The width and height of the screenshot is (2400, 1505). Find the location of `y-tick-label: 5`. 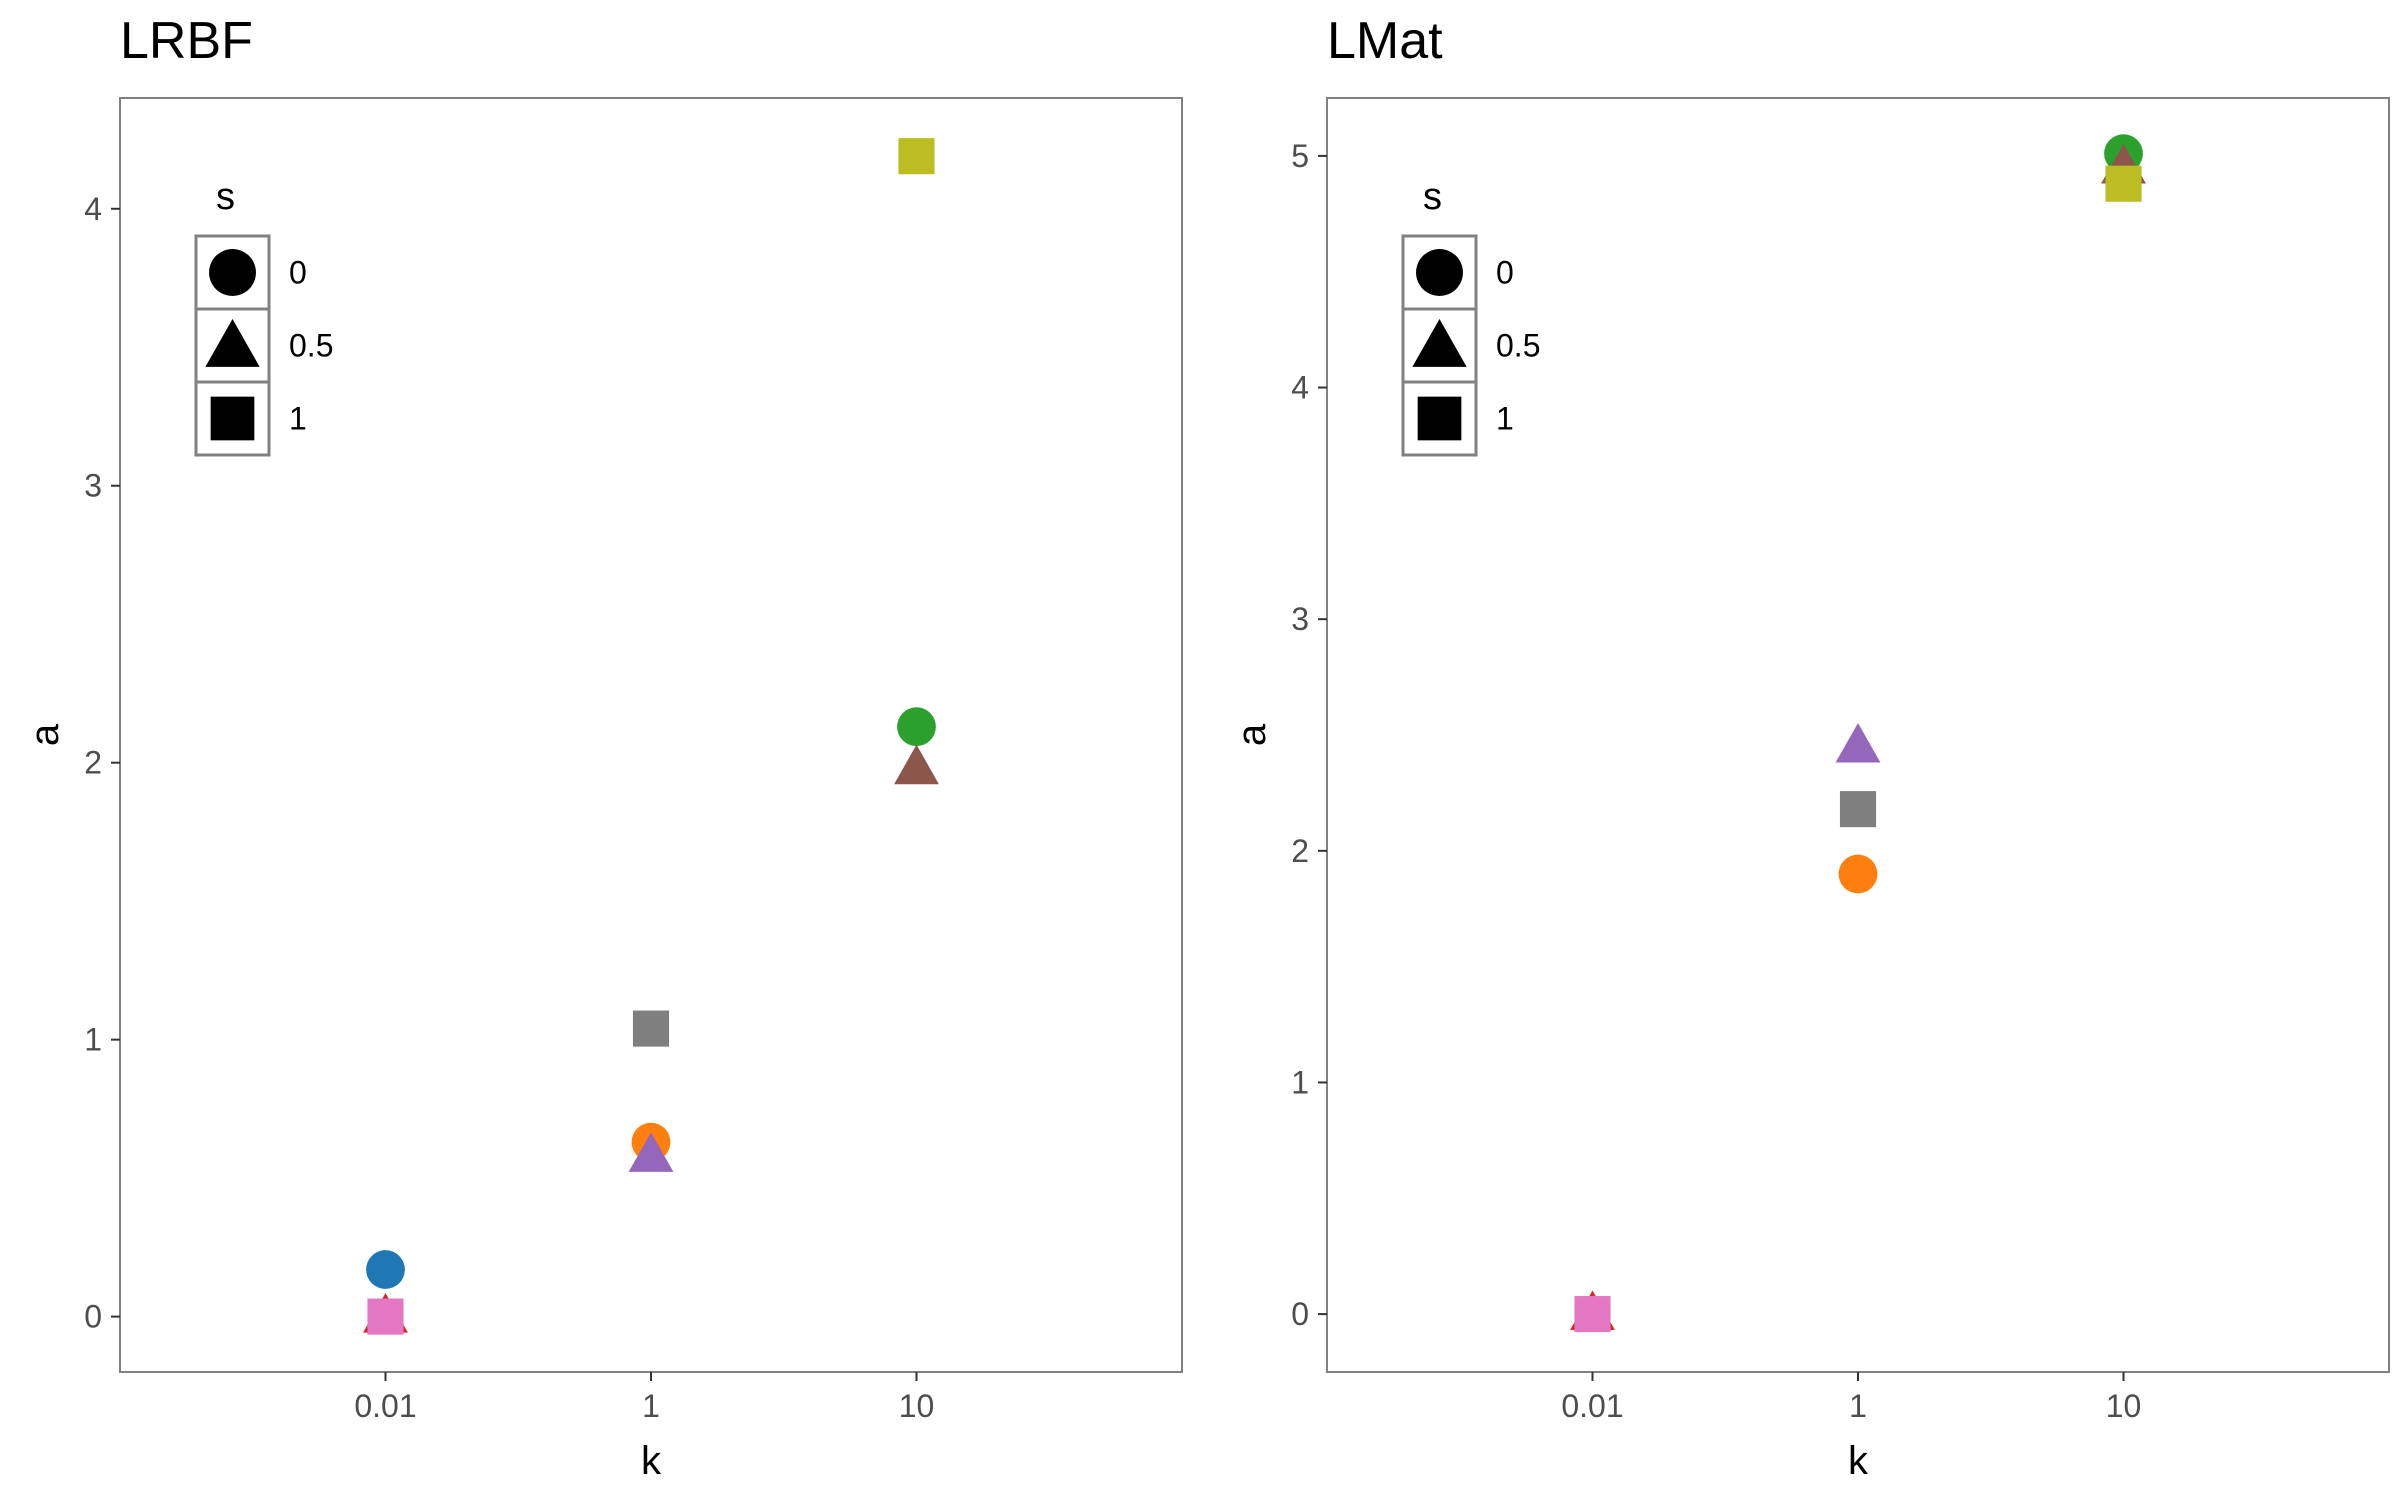

y-tick-label: 5 is located at coordinates (1300, 156).